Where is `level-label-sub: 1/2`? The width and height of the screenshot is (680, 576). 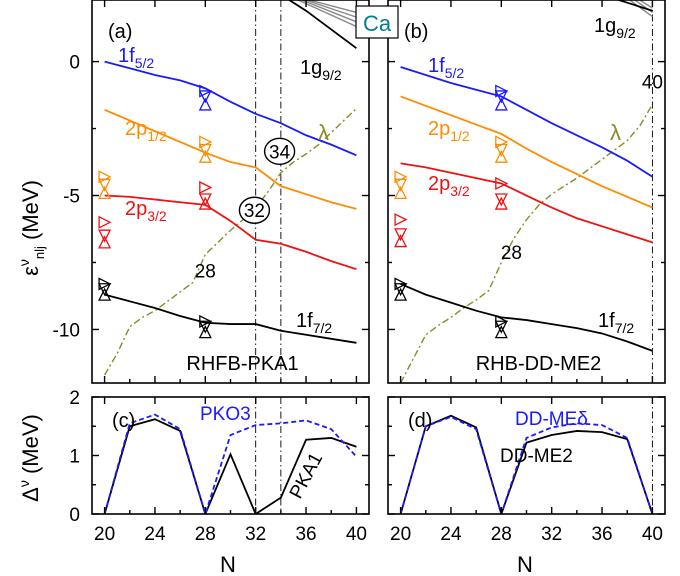
level-label-sub: 1/2 is located at coordinates (460, 136).